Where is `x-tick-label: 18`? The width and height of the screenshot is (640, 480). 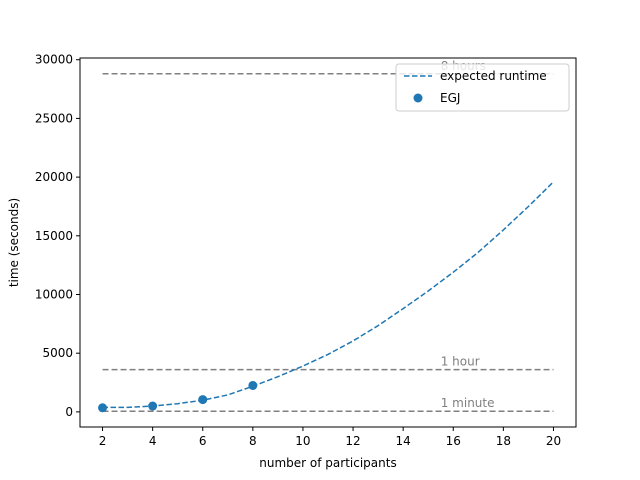 x-tick-label: 18 is located at coordinates (503, 441).